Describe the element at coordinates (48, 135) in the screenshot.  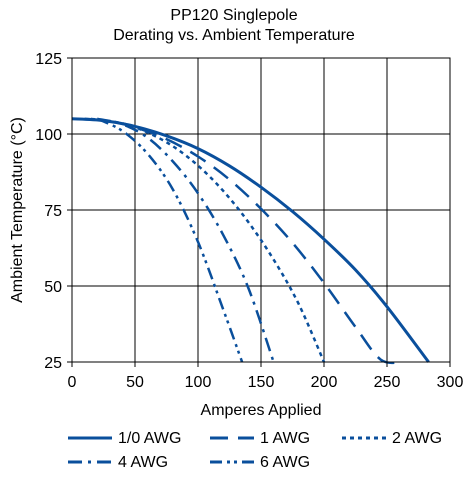
I see `y-tick-label: 100` at that location.